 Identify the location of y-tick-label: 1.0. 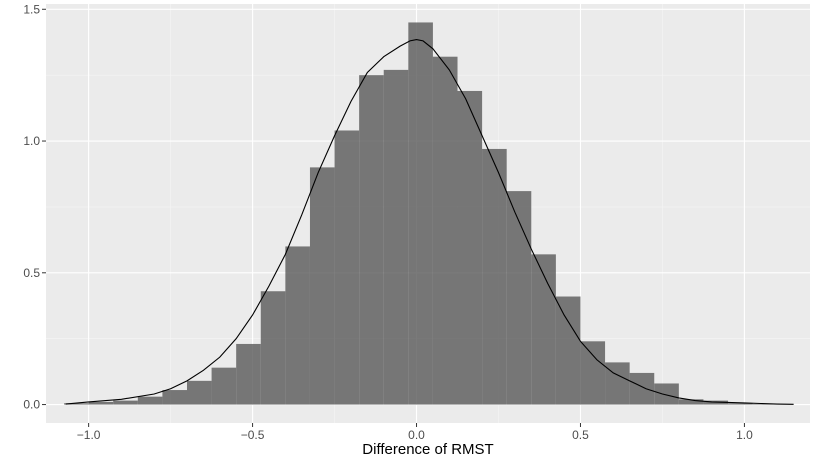
(31, 141).